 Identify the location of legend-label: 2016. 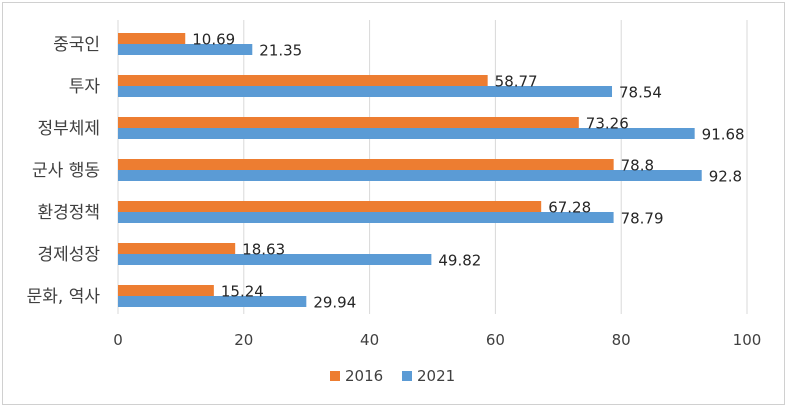
(364, 376).